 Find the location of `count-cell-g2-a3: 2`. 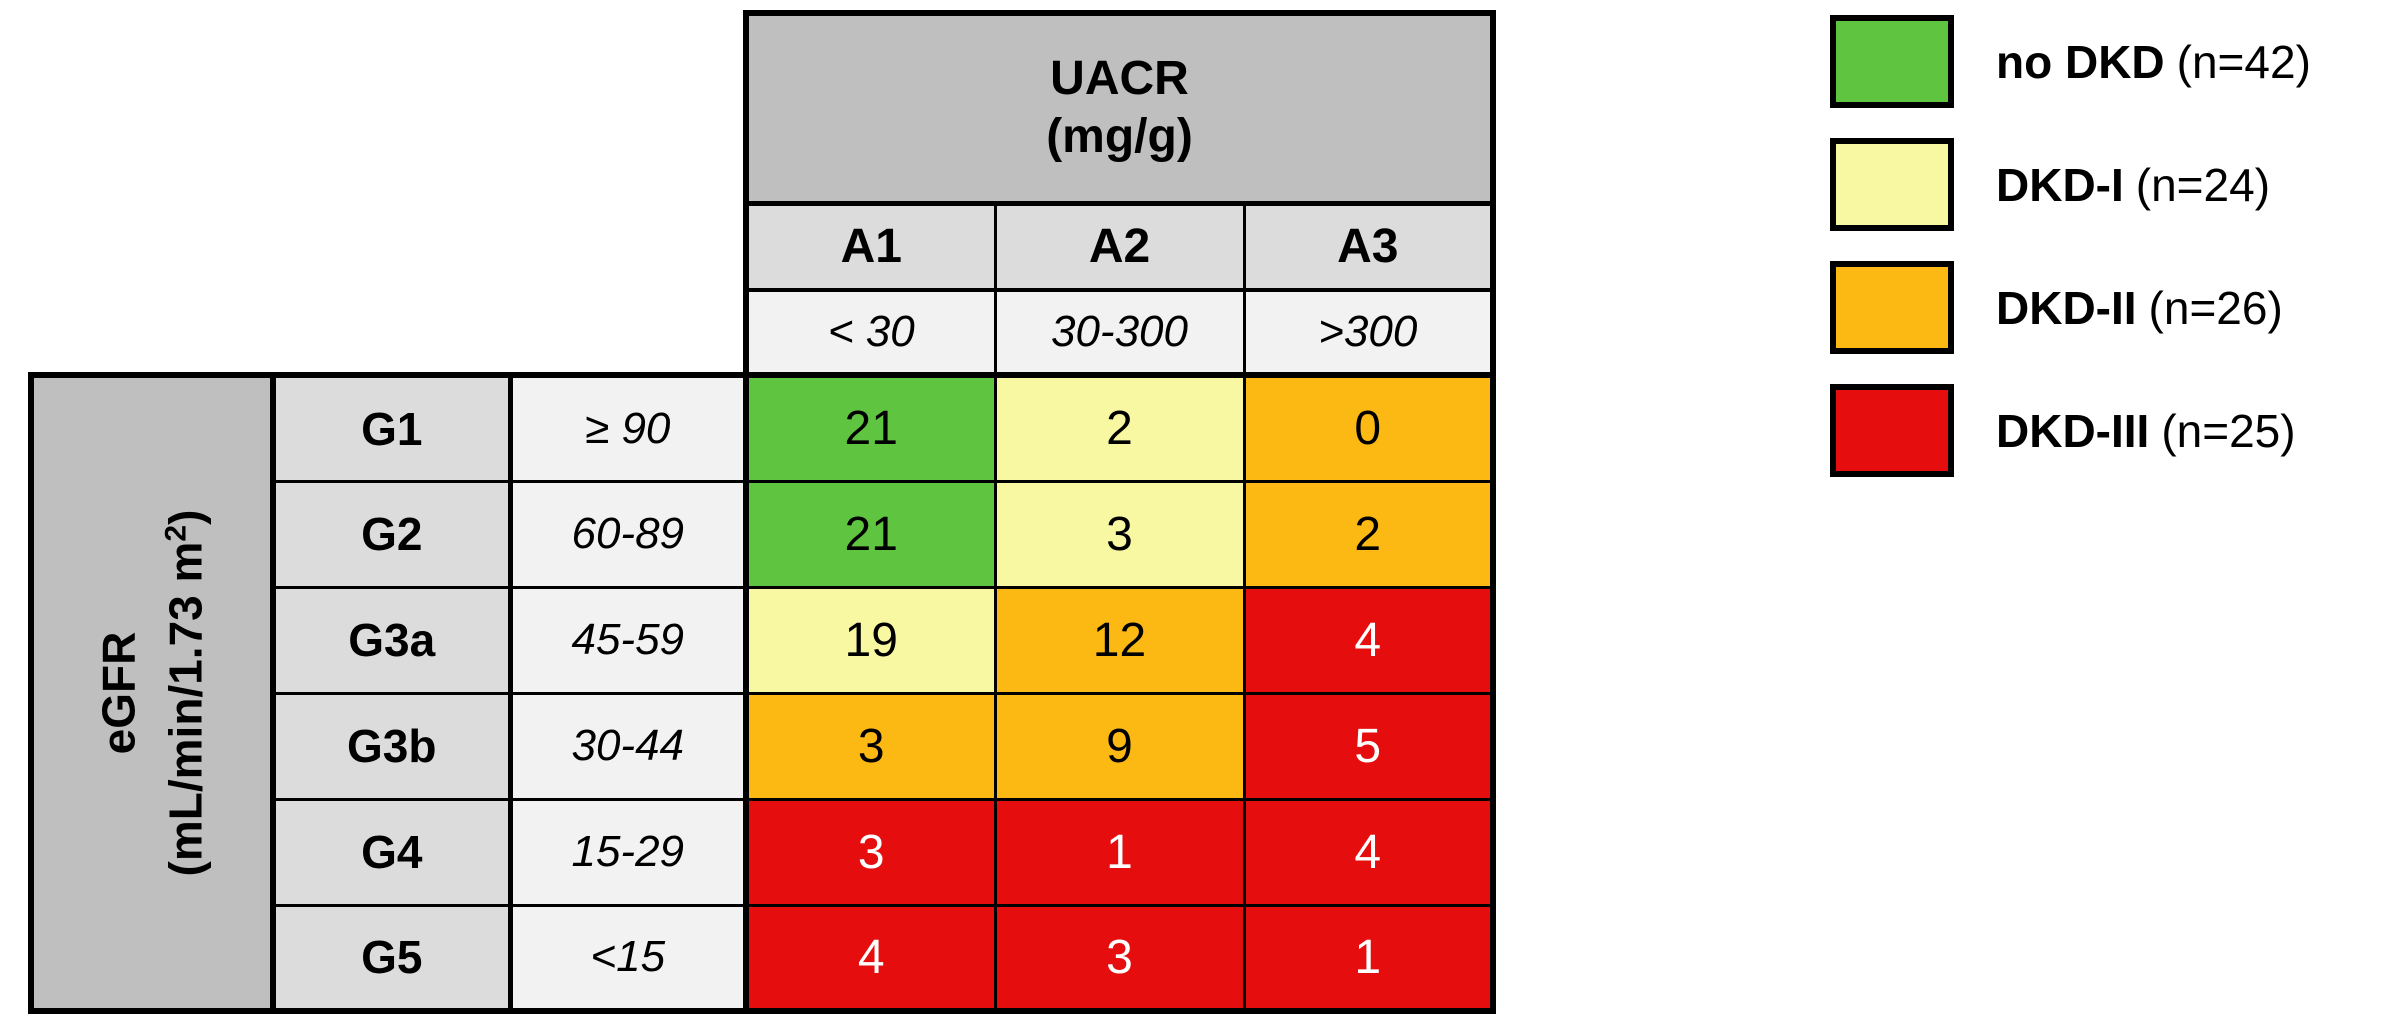

count-cell-g2-a3: 2 is located at coordinates (1369, 534).